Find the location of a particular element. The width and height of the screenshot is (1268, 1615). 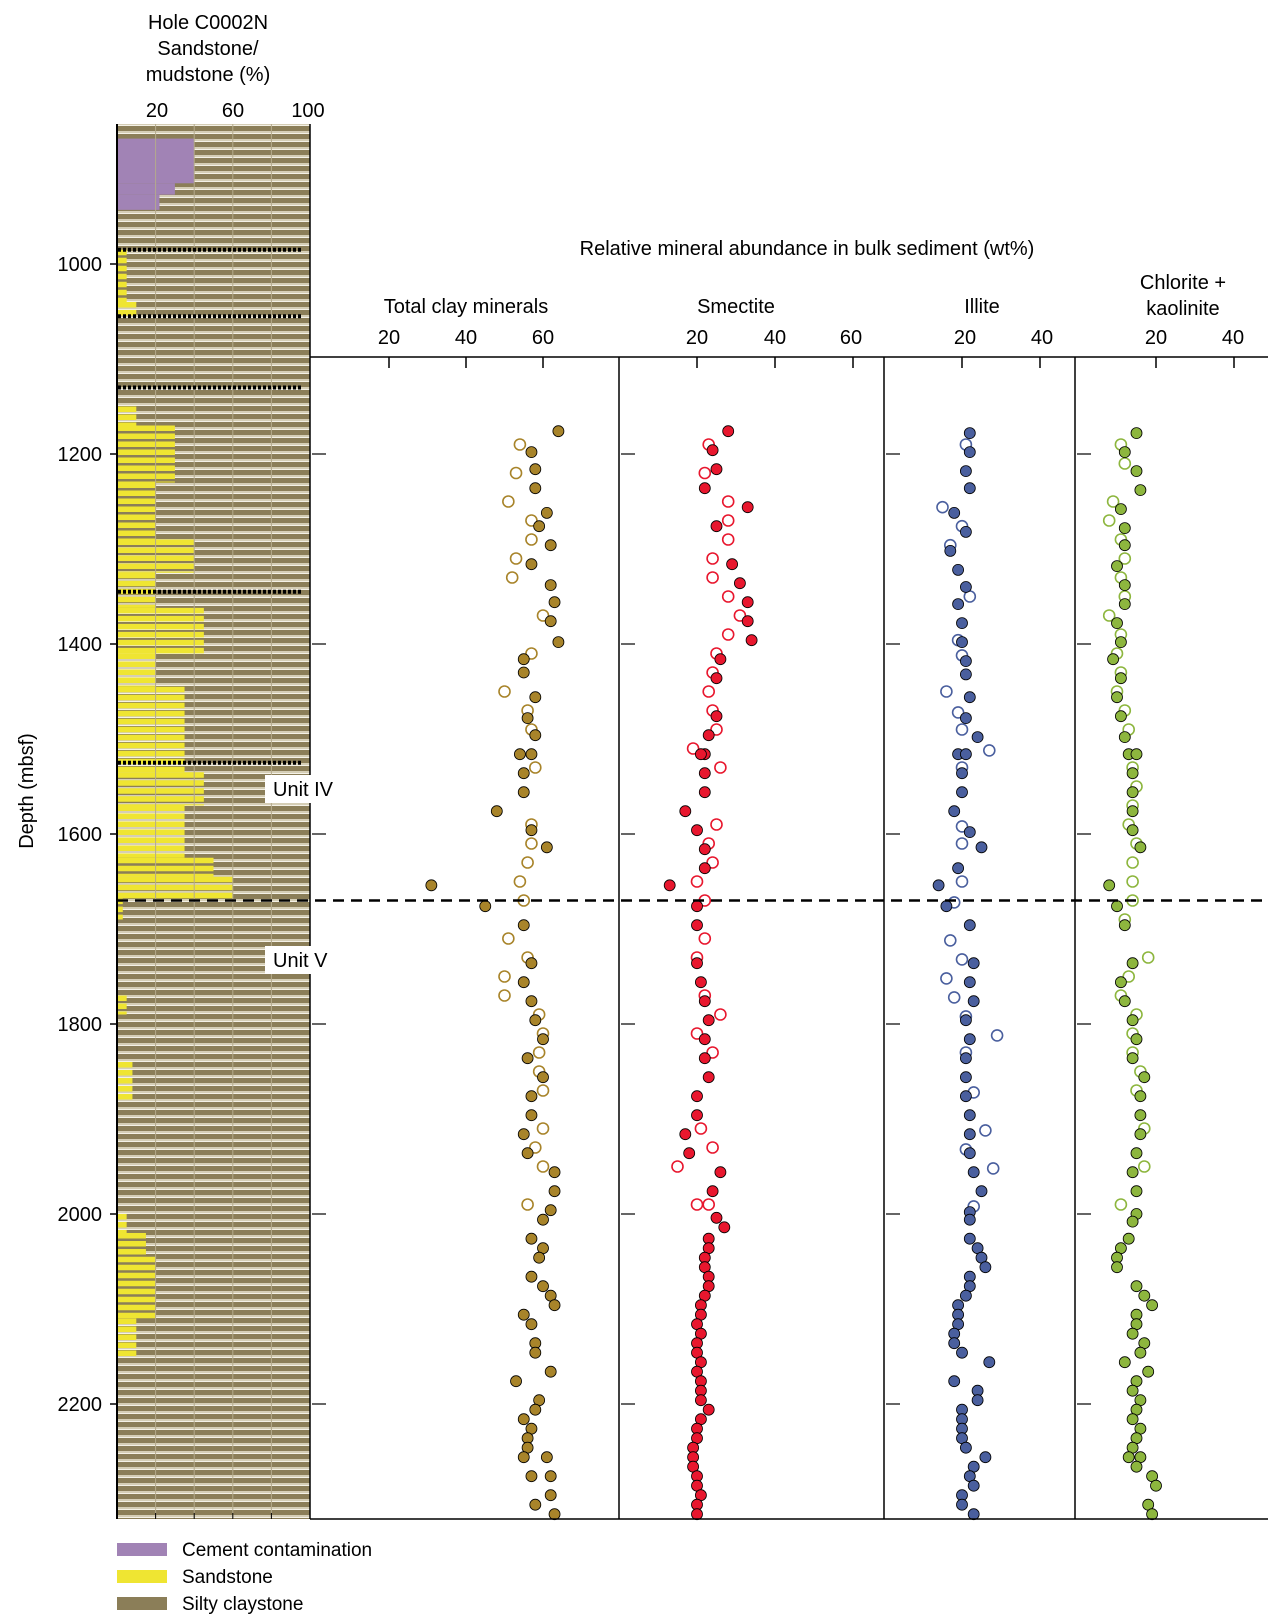

lithology-bottom-ticks is located at coordinates (233, 1516).